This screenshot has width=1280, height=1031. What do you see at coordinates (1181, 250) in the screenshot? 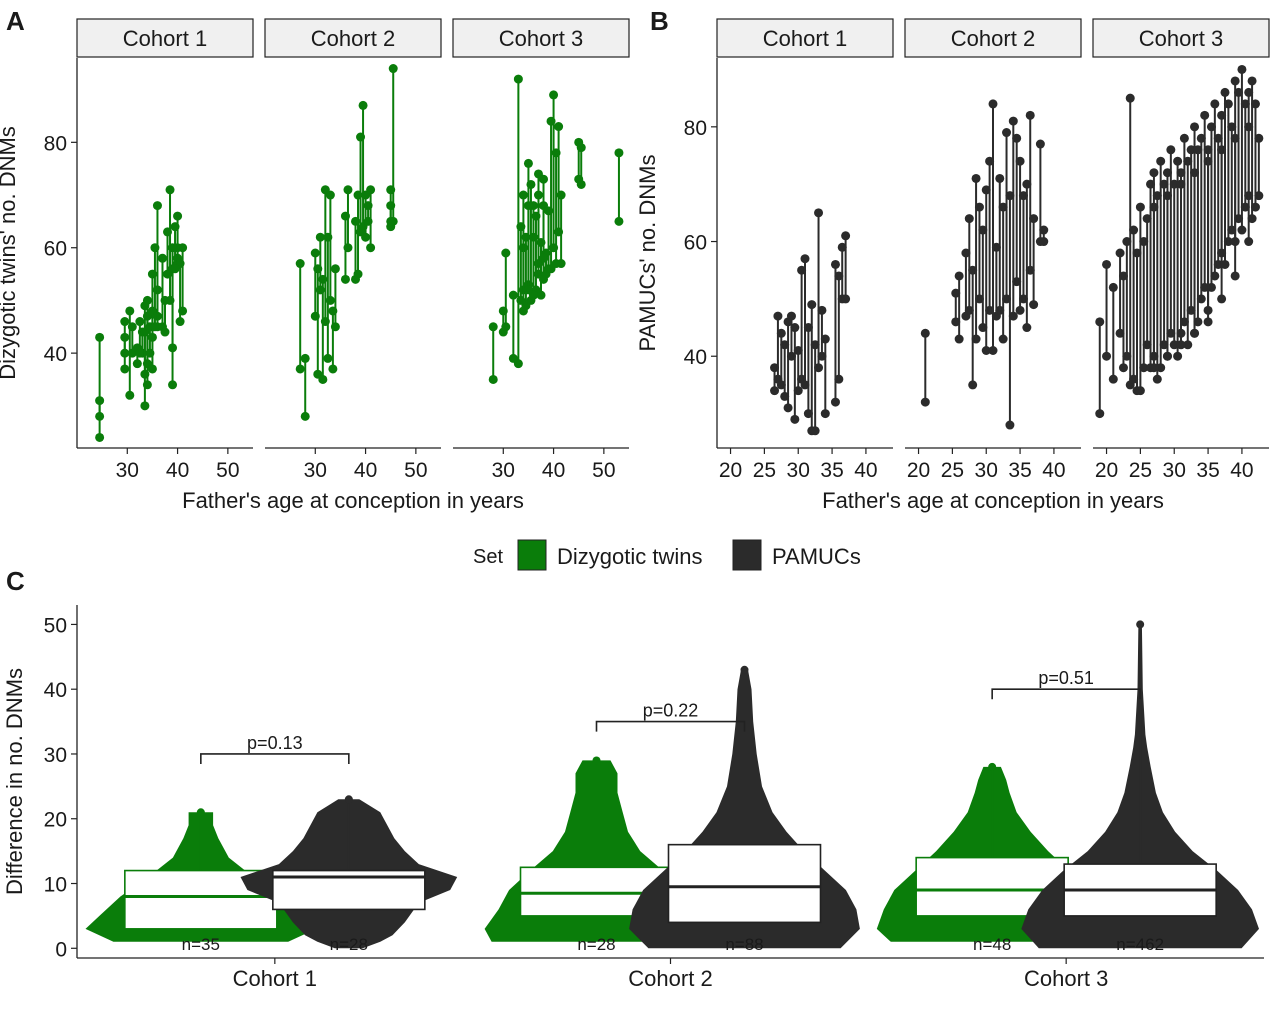
I see `facet-3: Cohort 3 20 25 30 35 40` at bounding box center [1181, 250].